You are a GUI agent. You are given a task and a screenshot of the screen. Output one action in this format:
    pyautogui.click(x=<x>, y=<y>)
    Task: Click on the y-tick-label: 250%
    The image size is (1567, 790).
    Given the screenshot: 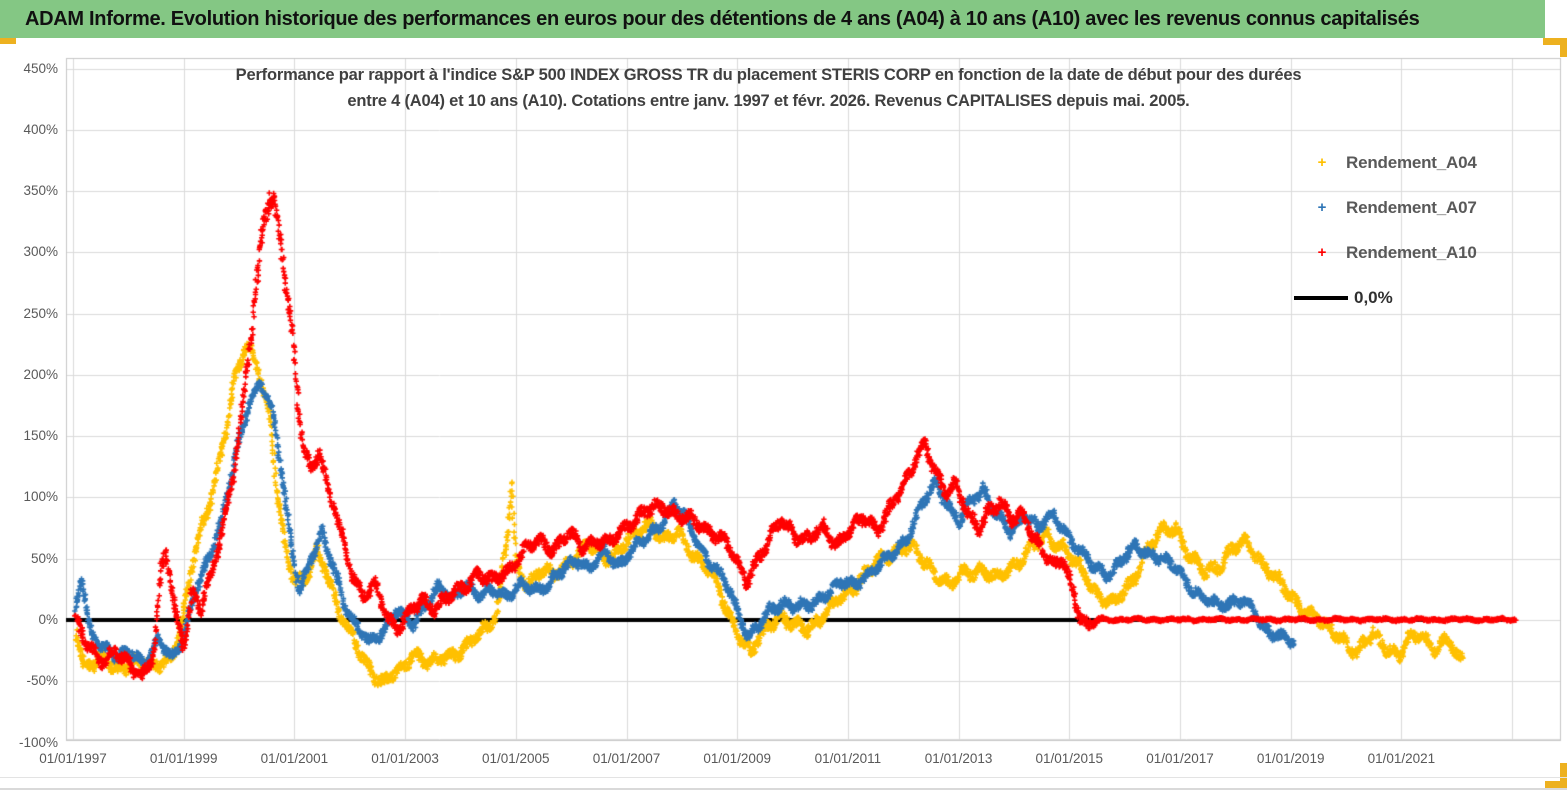 What is the action you would take?
    pyautogui.click(x=40, y=313)
    